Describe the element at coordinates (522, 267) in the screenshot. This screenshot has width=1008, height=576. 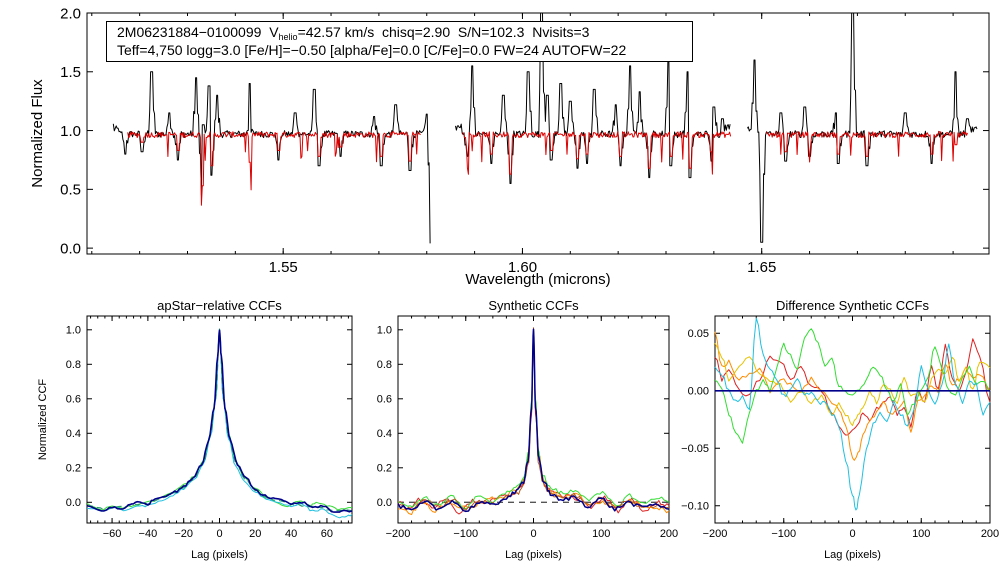
I see `x-tick-label: 1.60` at that location.